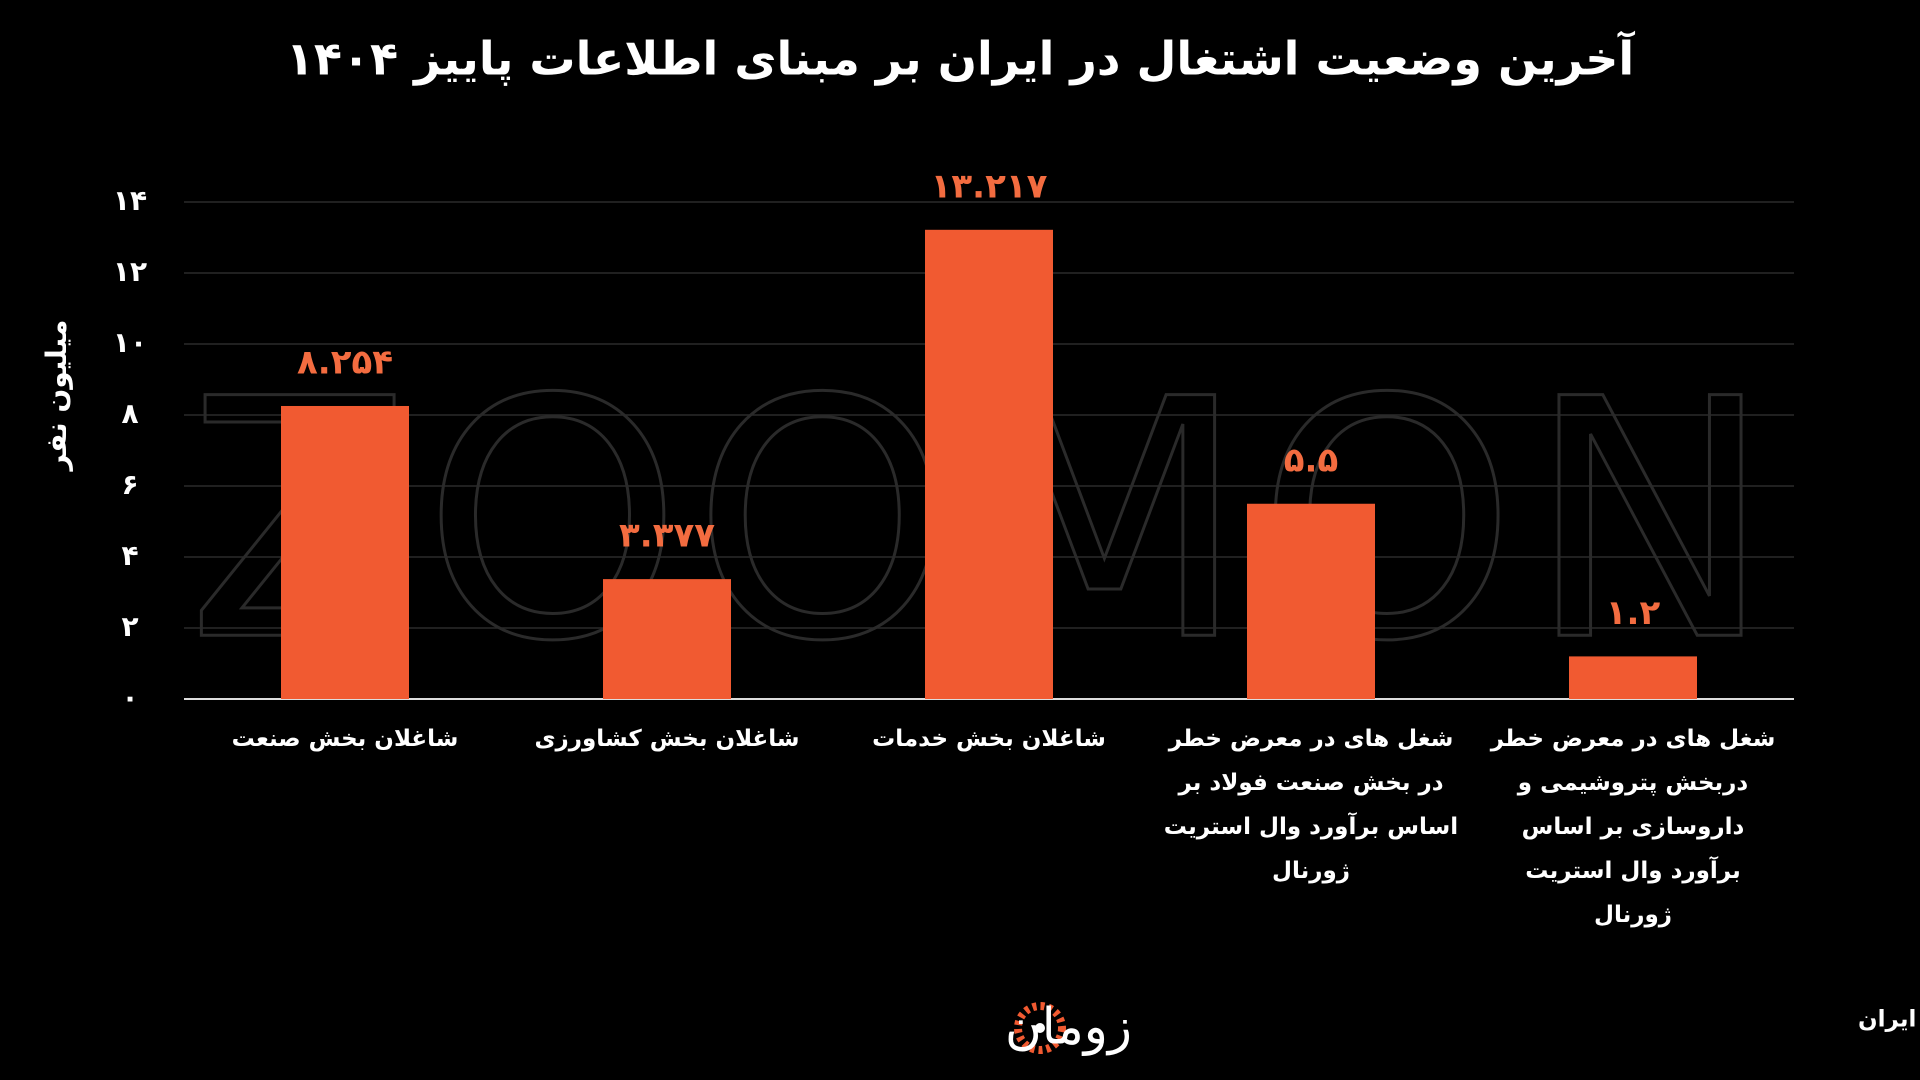 The width and height of the screenshot is (1920, 1080). I want to click on y-axis-label: میلیون نفر, so click(56, 396).